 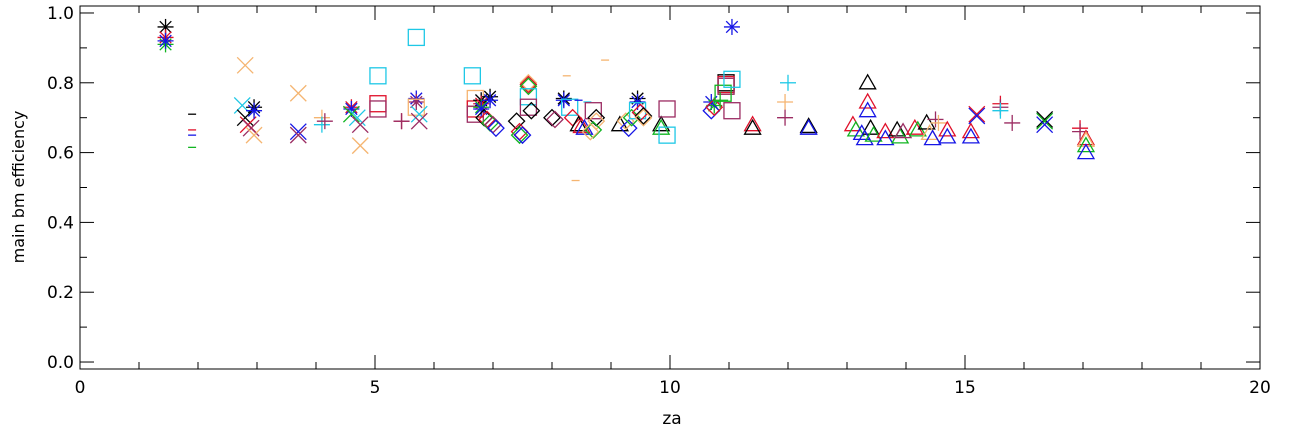 What do you see at coordinates (1260, 388) in the screenshot?
I see `x-tick-label: 20` at bounding box center [1260, 388].